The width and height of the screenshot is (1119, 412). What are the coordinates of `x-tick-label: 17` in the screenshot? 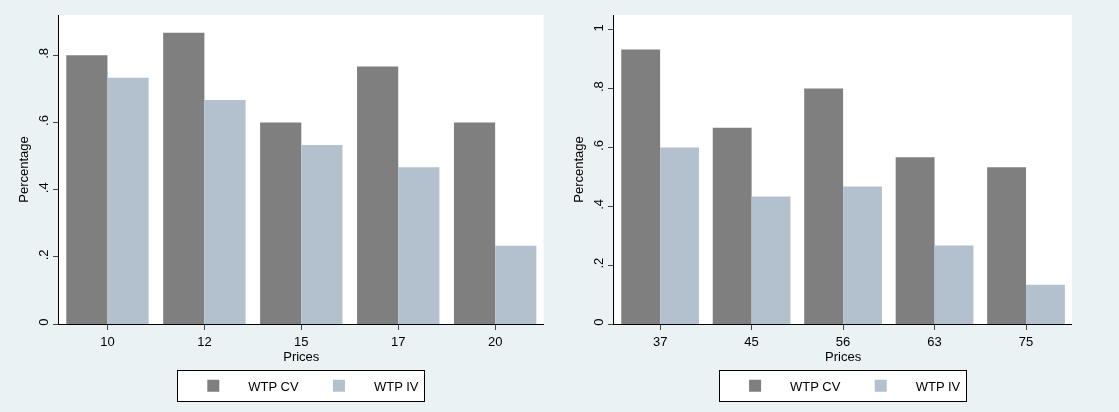 It's located at (398, 341).